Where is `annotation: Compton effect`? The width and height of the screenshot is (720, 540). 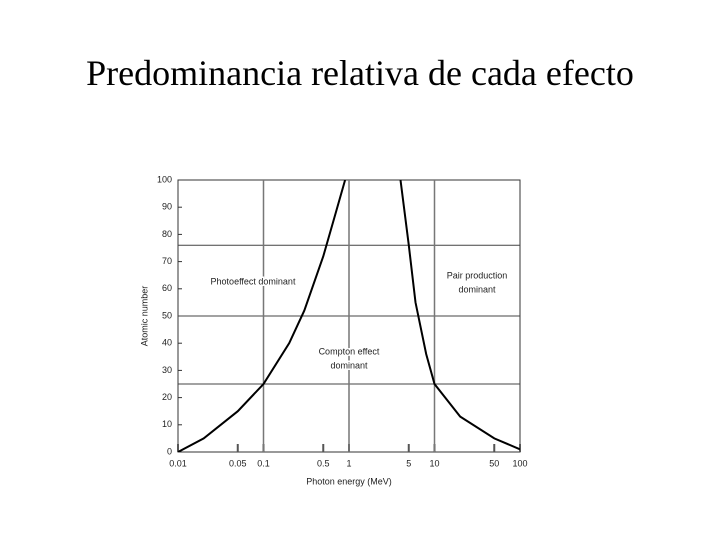
annotation: Compton effect is located at coordinates (349, 351).